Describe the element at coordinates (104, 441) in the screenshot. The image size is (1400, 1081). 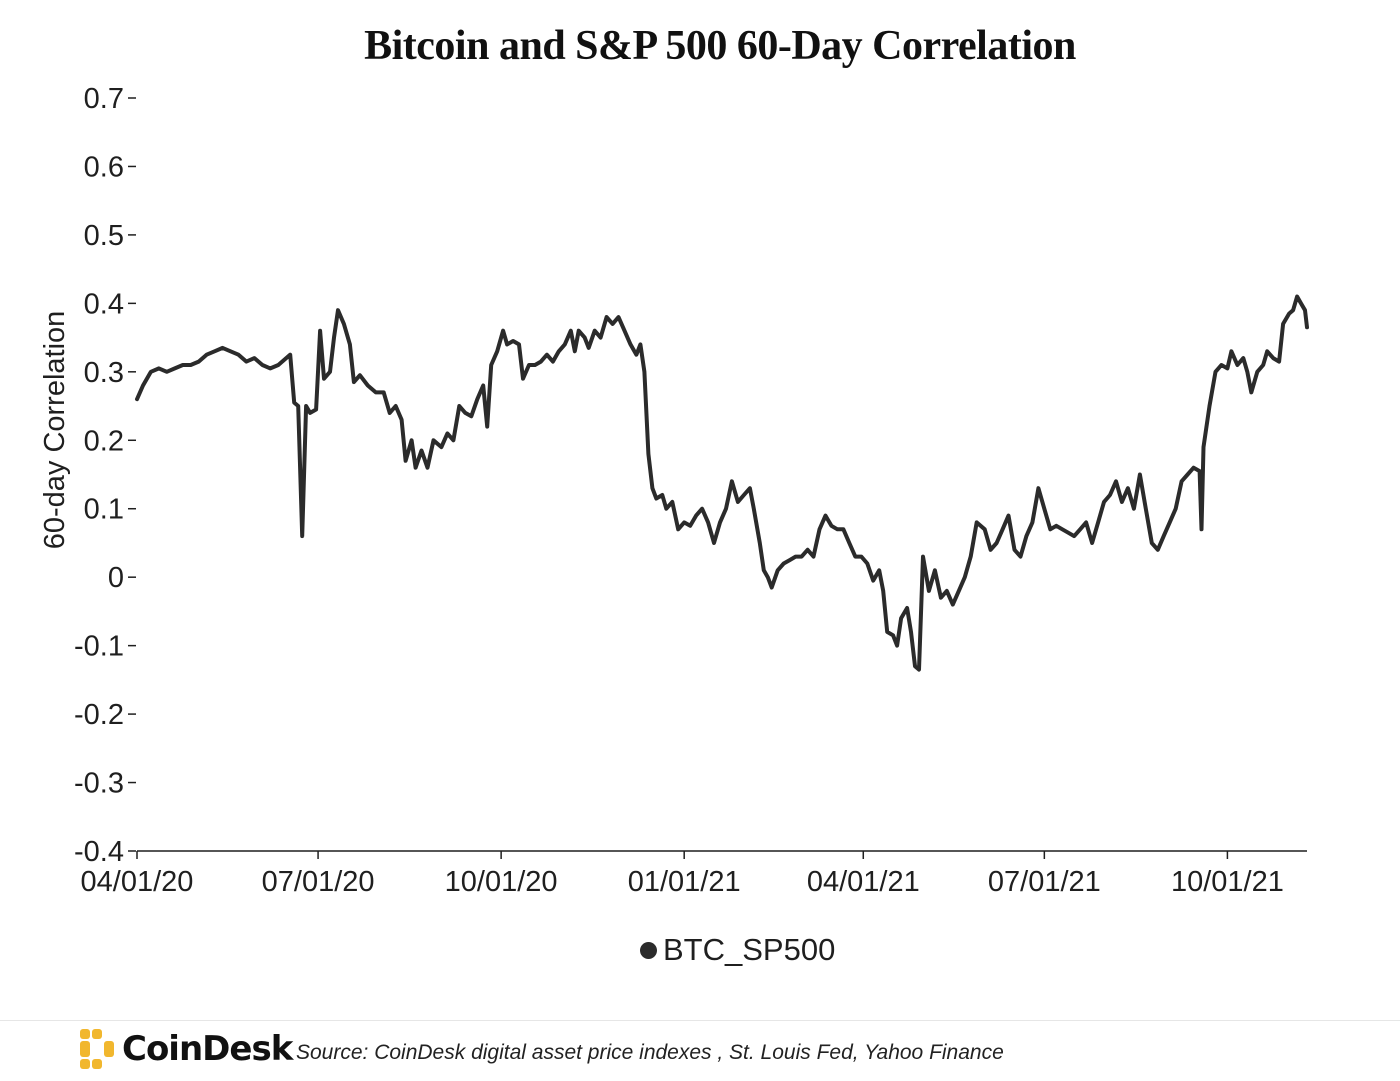
I see `y-tick-label: 0.2` at that location.